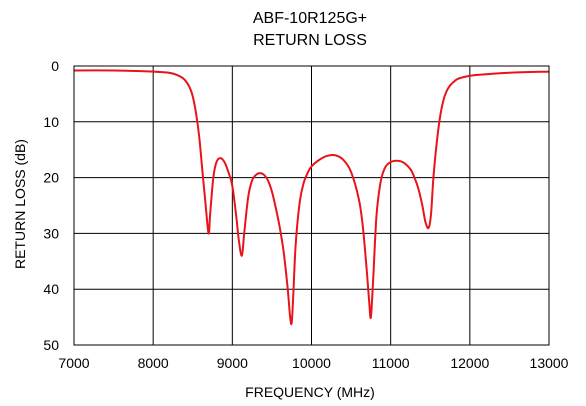 This screenshot has height=406, width=586. I want to click on y-tick-label: 20, so click(51, 178).